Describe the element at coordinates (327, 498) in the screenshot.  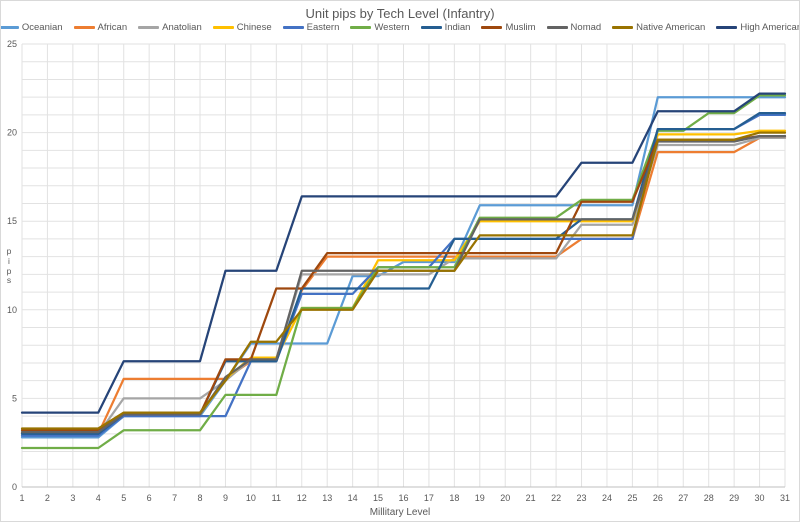
I see `x-tick-label: 13` at that location.